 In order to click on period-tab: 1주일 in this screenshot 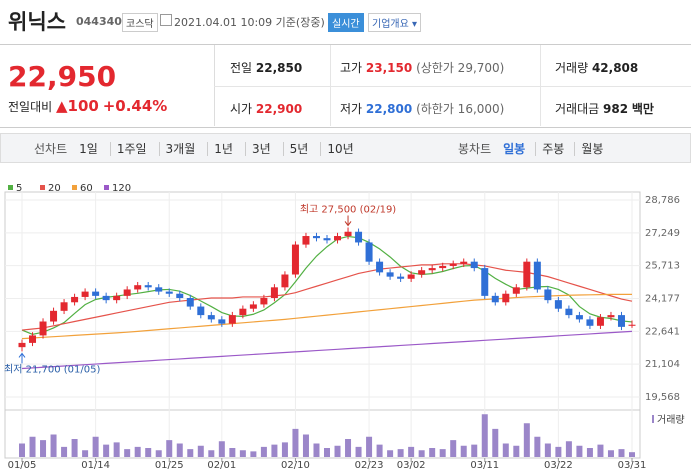, I will do `click(128, 149)`.